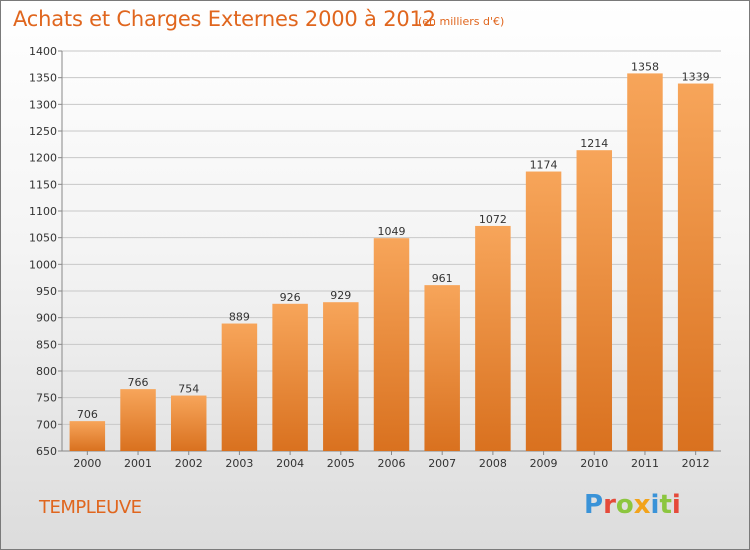 The width and height of the screenshot is (750, 550). I want to click on data-label: 961, so click(442, 278).